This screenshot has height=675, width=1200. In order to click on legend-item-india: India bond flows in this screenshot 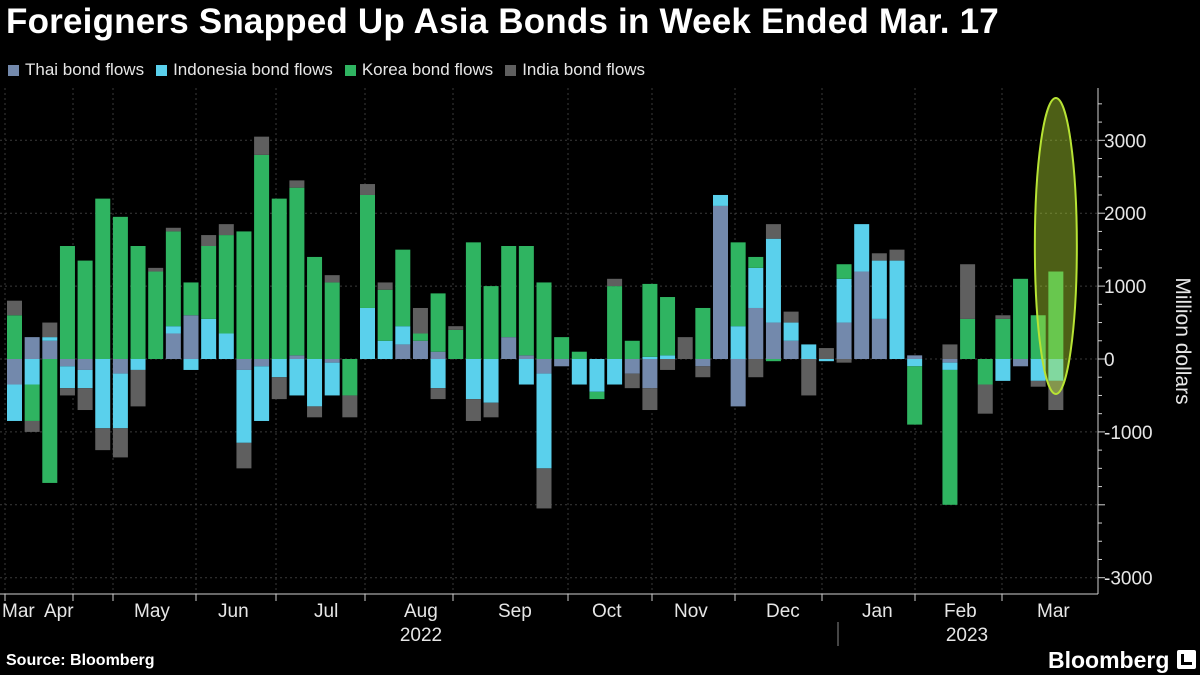, I will do `click(575, 70)`.